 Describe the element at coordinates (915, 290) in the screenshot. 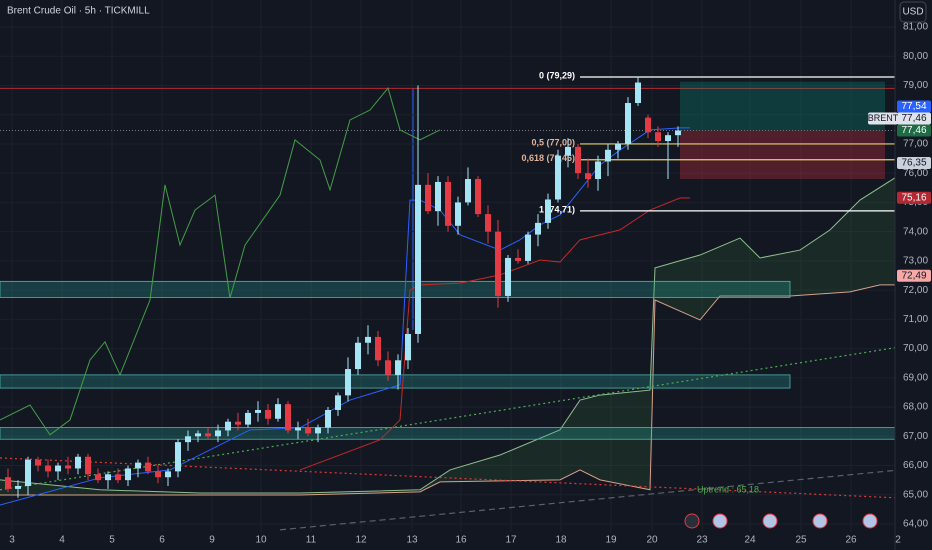

I see `y-tick-label: 72,00` at that location.